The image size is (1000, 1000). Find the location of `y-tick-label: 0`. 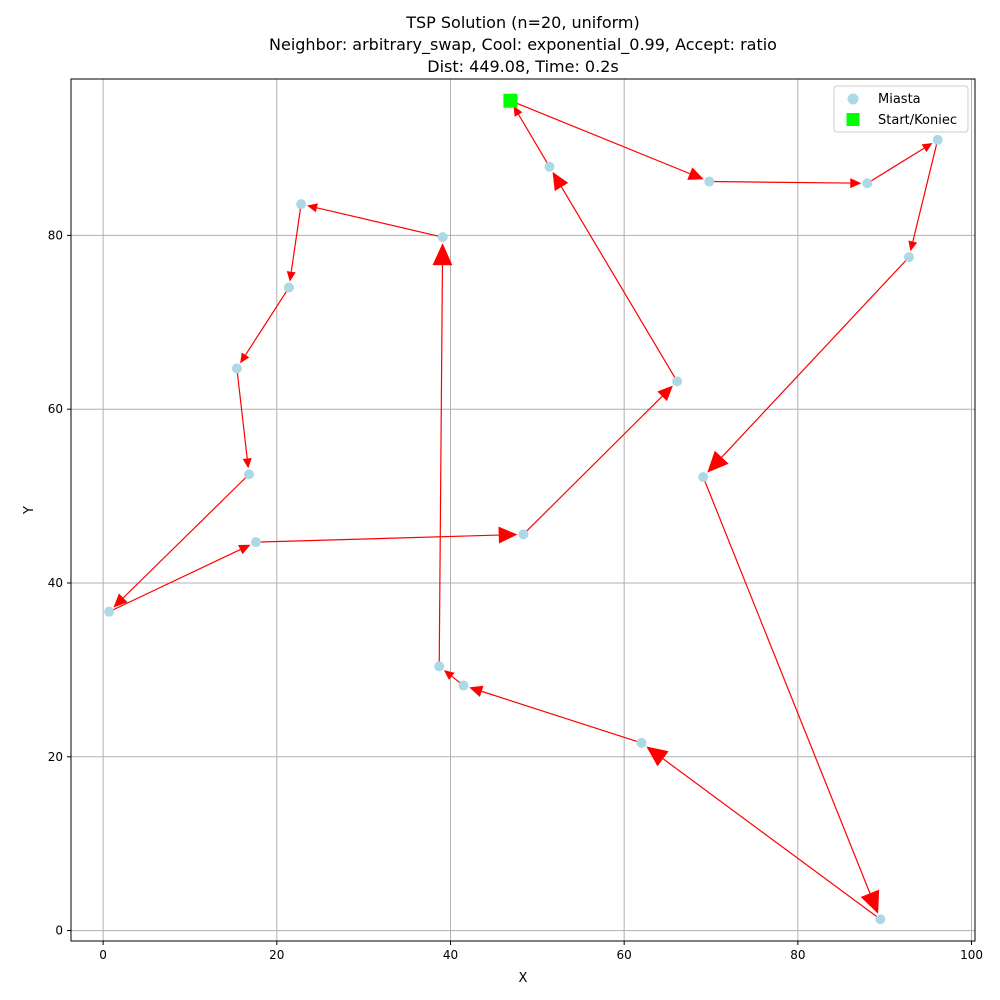

y-tick-label: 0 is located at coordinates (59, 931).